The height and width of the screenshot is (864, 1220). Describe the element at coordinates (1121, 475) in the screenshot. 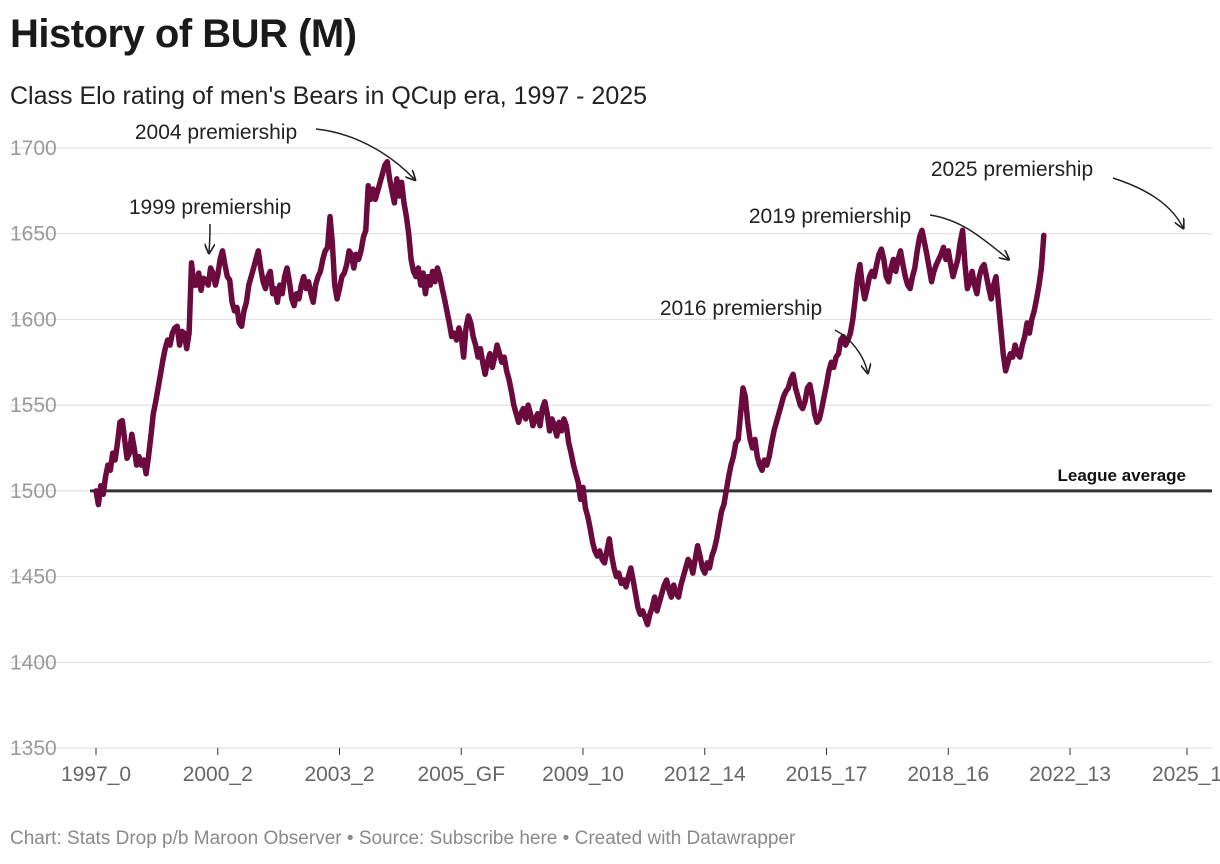

I see `league-average-label: League average` at that location.